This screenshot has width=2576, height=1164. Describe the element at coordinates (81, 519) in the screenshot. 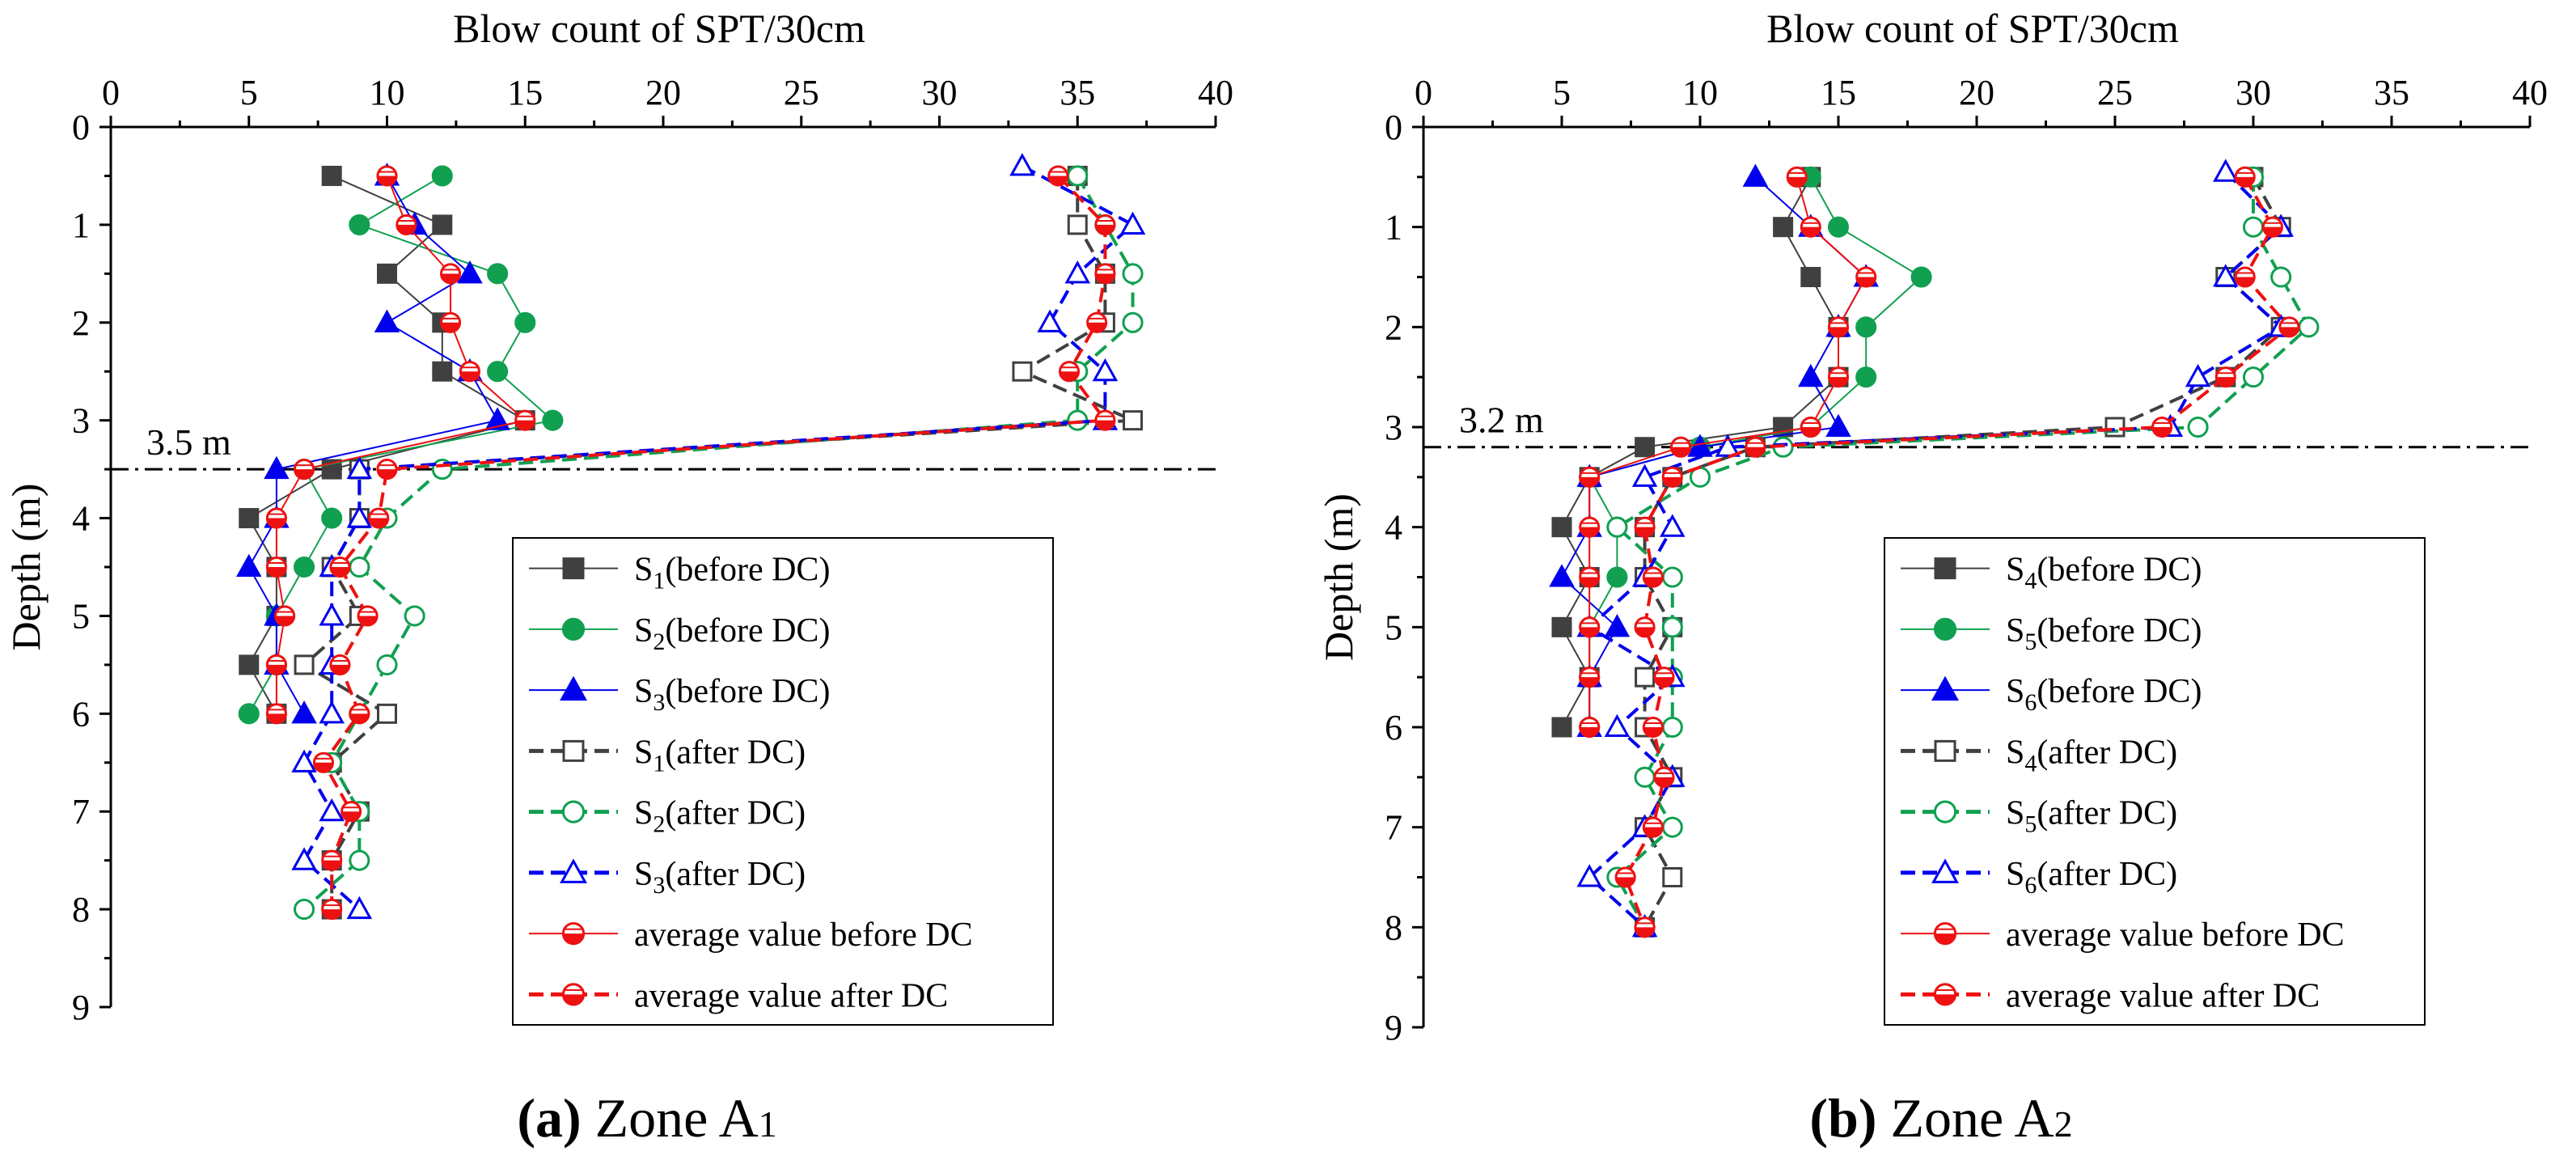

I see `y-tick-label: 4` at that location.